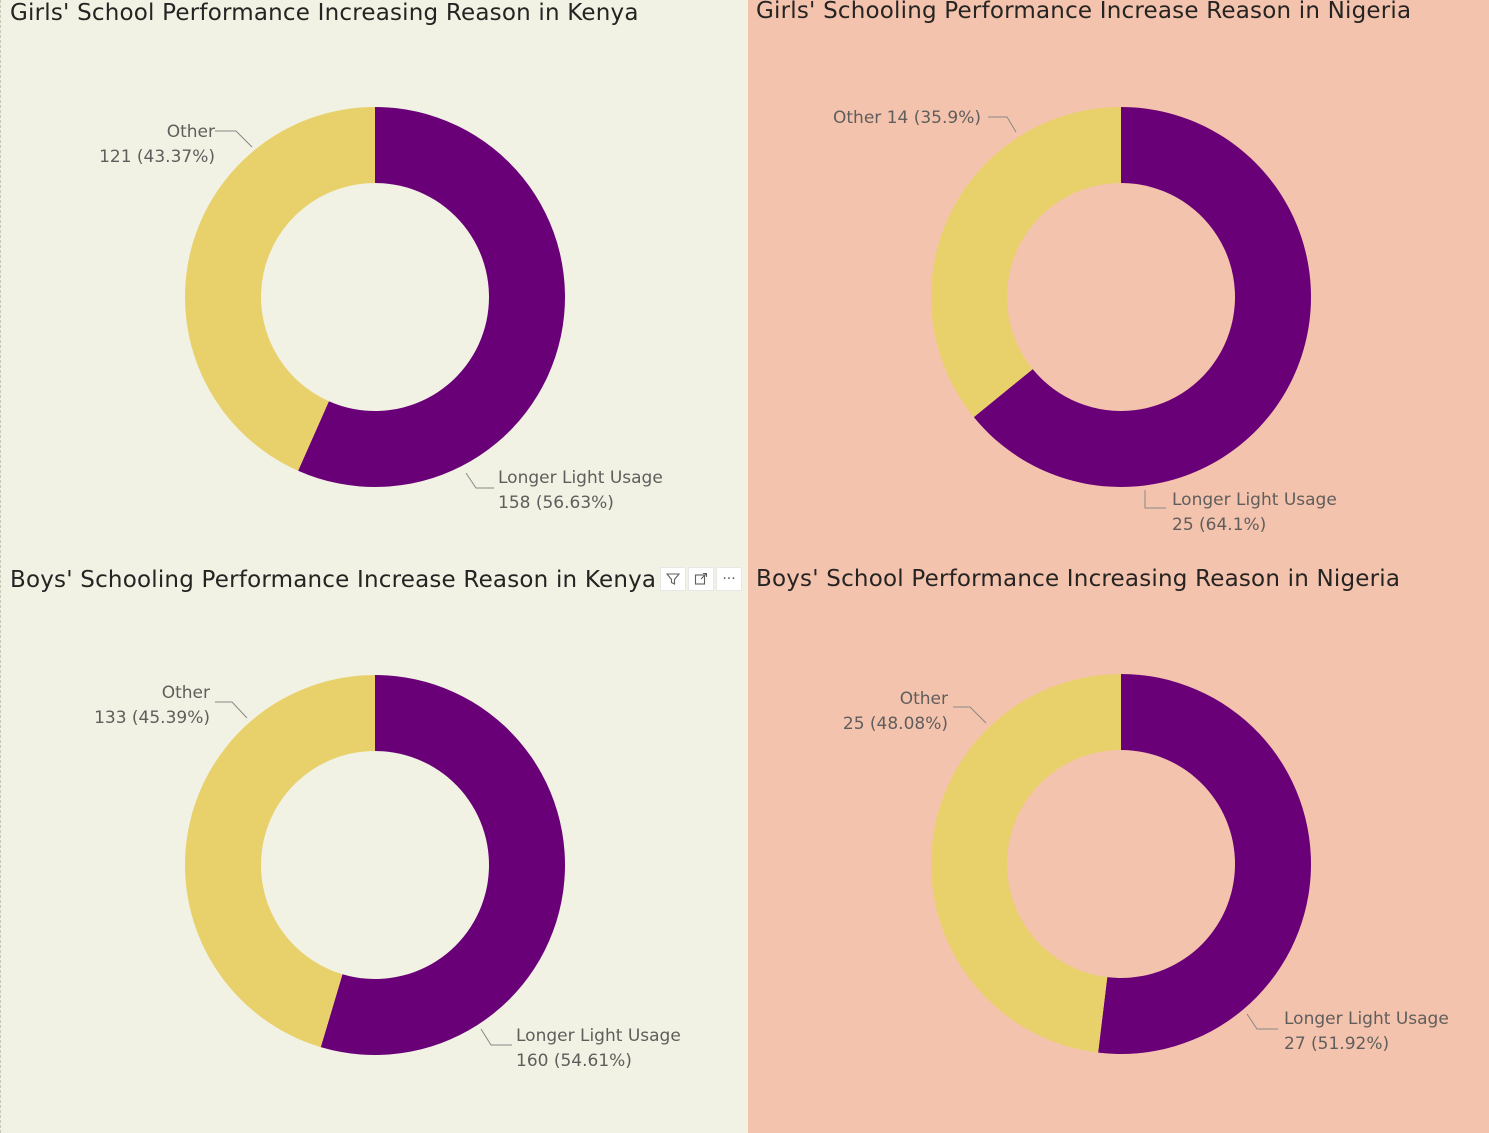  Describe the element at coordinates (0, 566) in the screenshot. I see `kenya-panel` at that location.